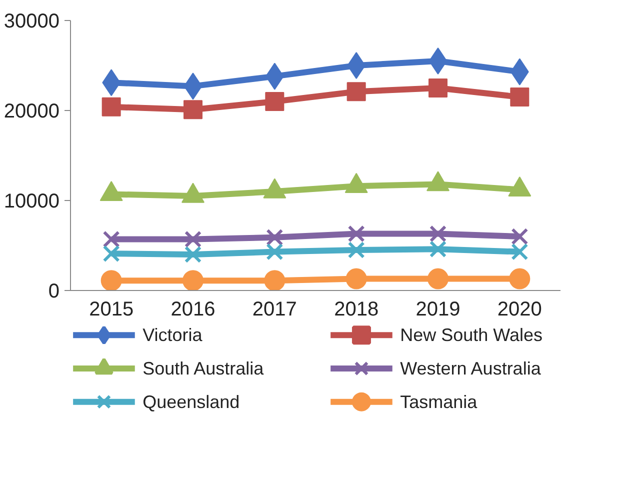  What do you see at coordinates (471, 335) in the screenshot?
I see `legend-label: New South Wales` at bounding box center [471, 335].